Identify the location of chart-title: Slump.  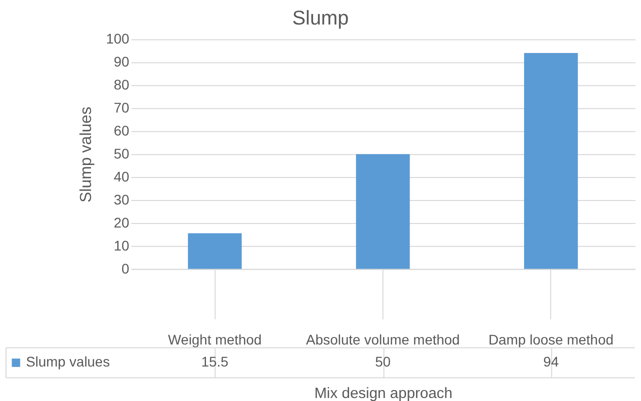
(320, 18).